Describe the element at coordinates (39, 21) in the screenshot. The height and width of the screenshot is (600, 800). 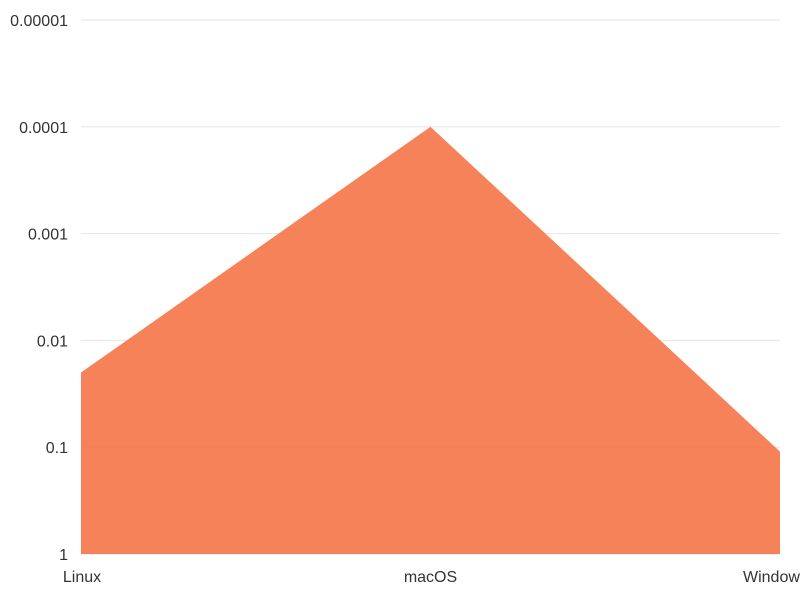
I see `y-tick-label: 0.00001` at that location.